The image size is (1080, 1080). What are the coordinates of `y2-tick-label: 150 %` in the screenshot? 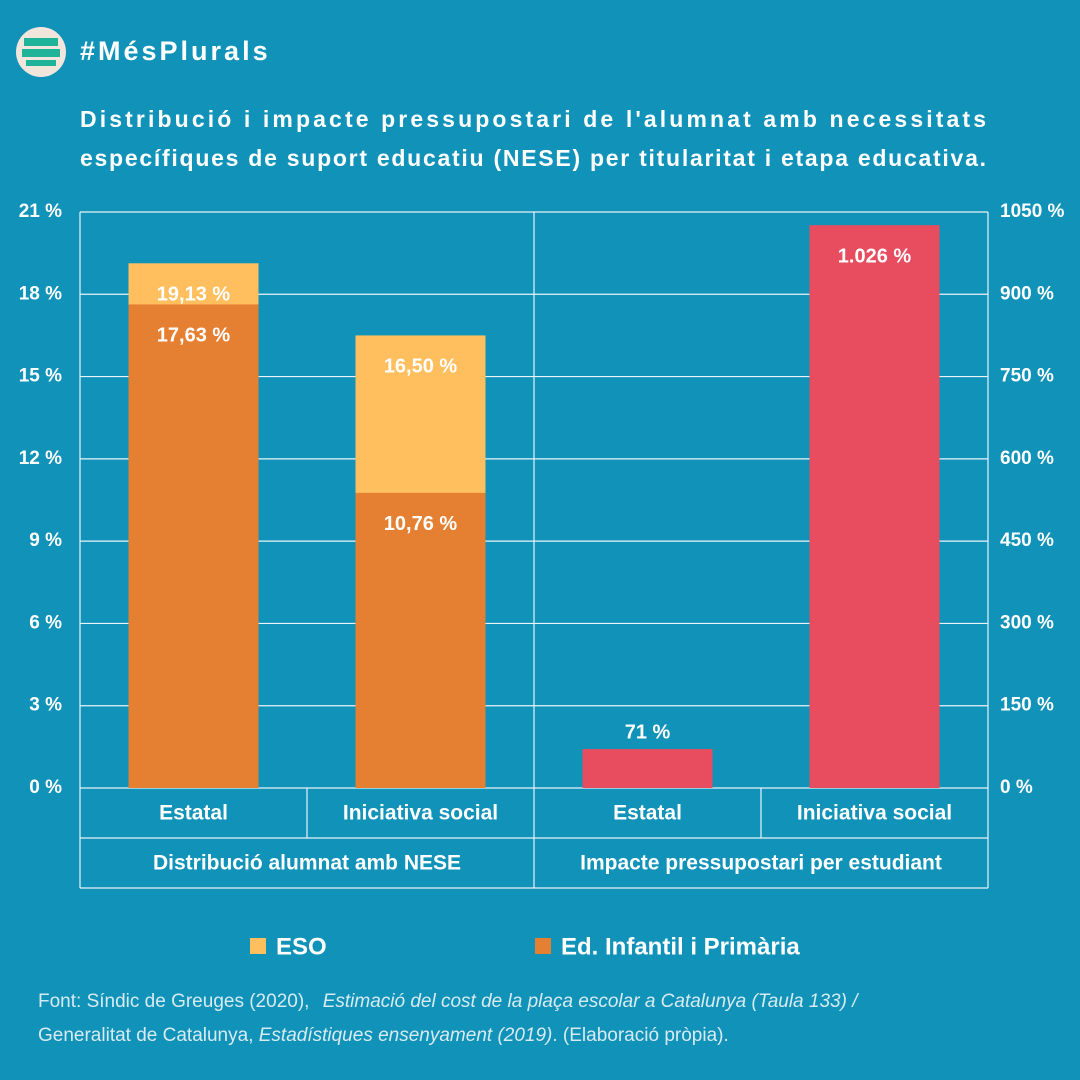 It's located at (1027, 705).